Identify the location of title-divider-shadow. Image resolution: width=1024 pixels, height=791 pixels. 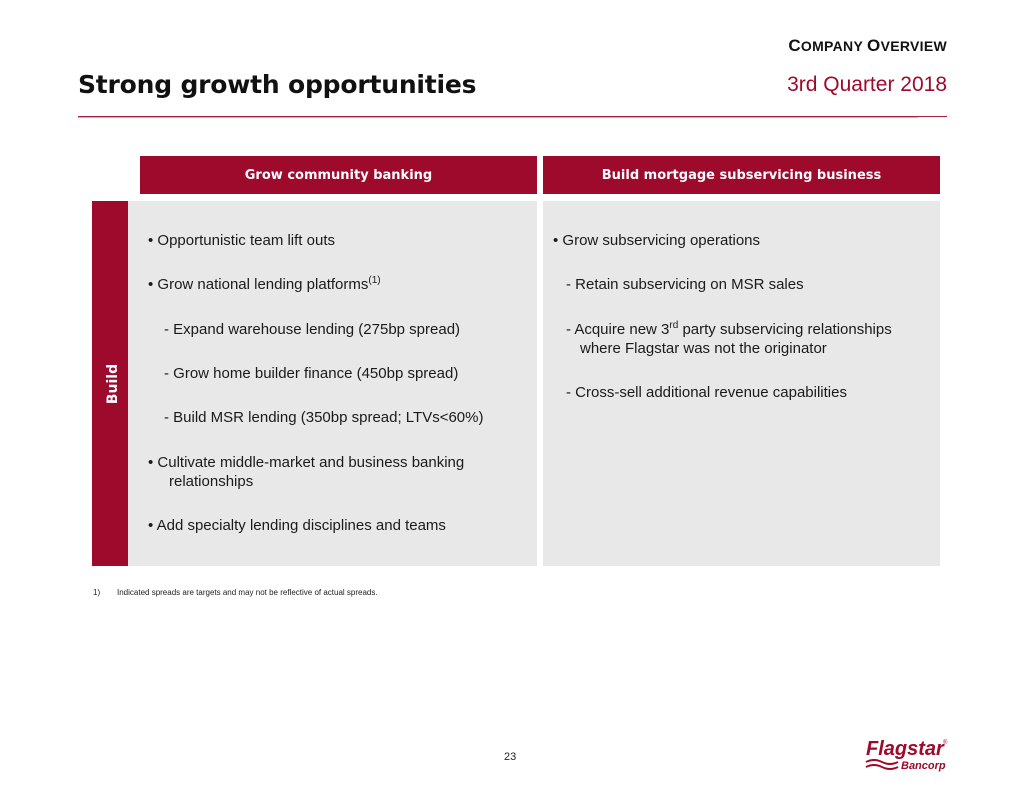
(498, 117).